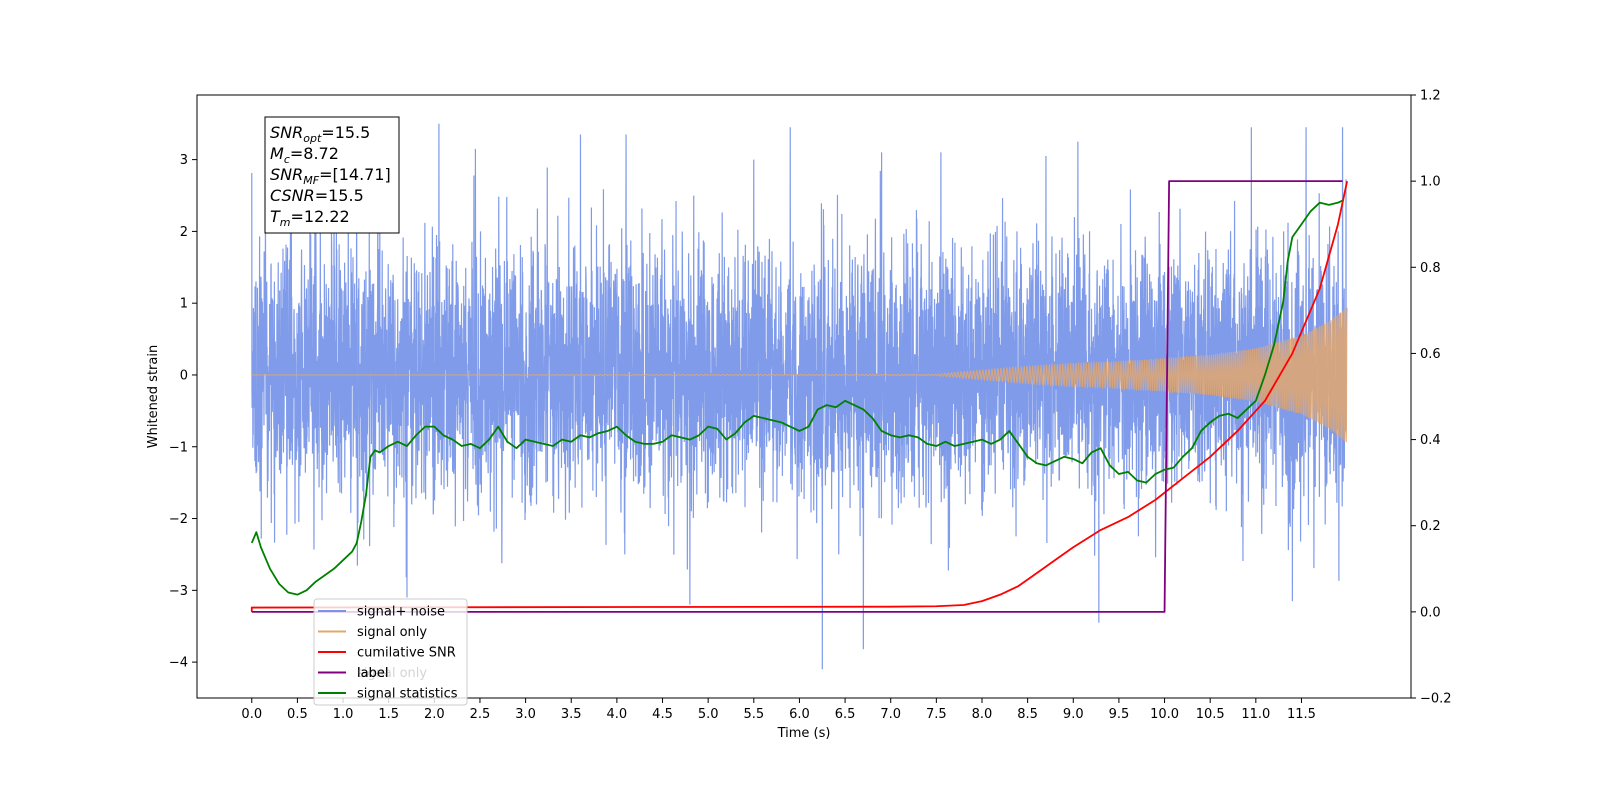 This screenshot has width=1600, height=800. What do you see at coordinates (320, 216) in the screenshot?
I see `annotation-value: =12.22` at bounding box center [320, 216].